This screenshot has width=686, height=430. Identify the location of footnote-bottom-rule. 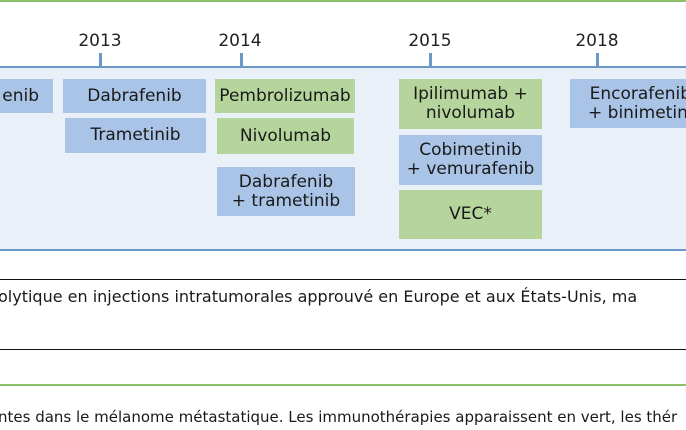
(343, 349).